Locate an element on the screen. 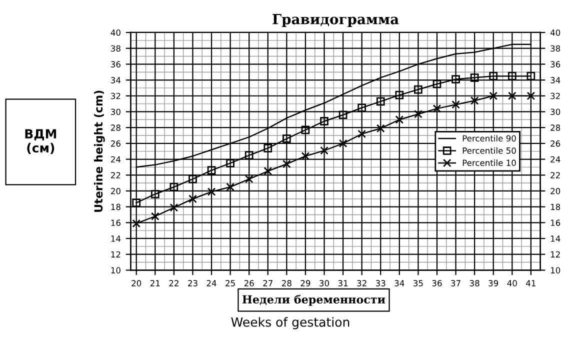  x-tick-label: 28 is located at coordinates (287, 283).